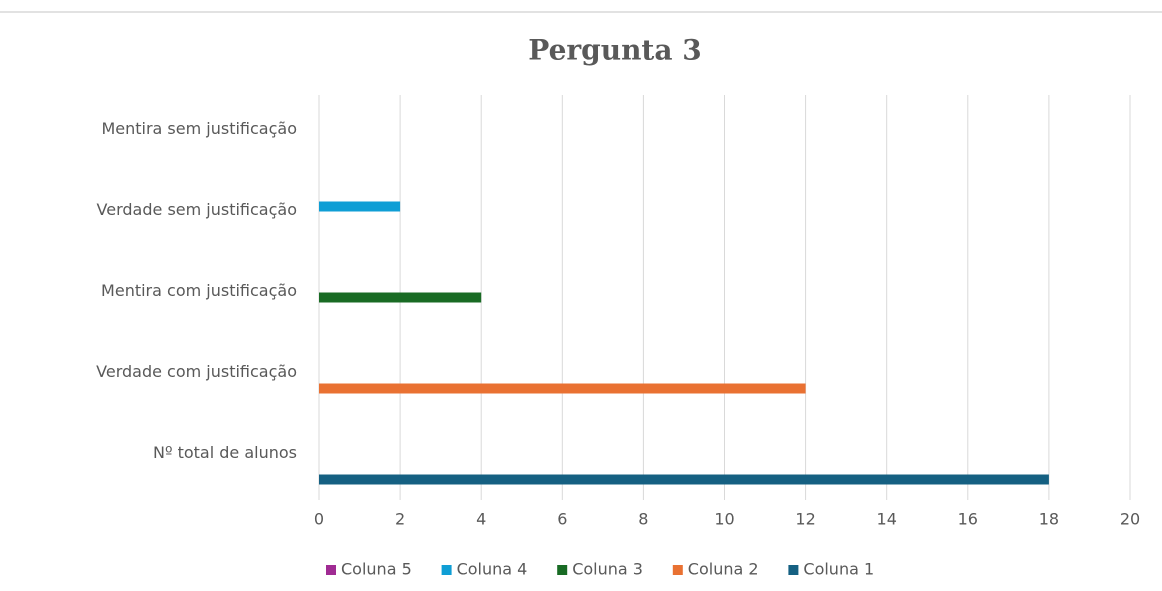 This screenshot has height=591, width=1162. Describe the element at coordinates (614, 50) in the screenshot. I see `chart-title: Pergunta 3` at that location.